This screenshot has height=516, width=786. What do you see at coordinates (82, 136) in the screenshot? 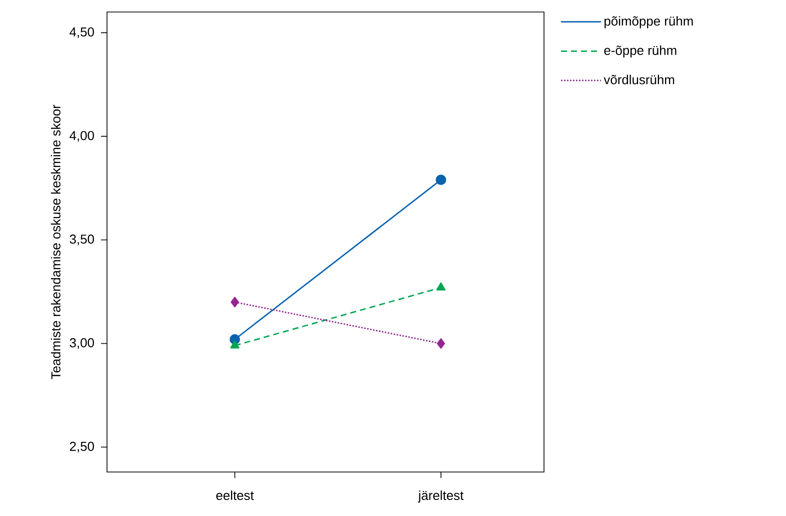
I see `y-tick-label: 4,00` at bounding box center [82, 136].